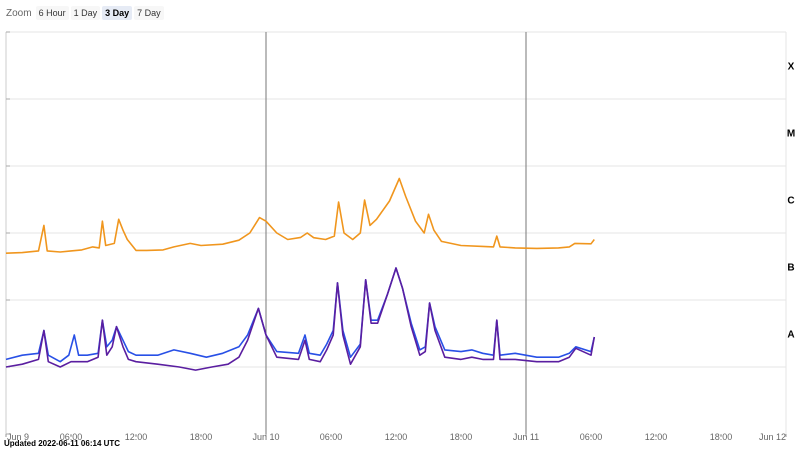  What do you see at coordinates (62, 443) in the screenshot?
I see `updated-timestamp: Updated 2022-06-11 06:14 UTC` at bounding box center [62, 443].